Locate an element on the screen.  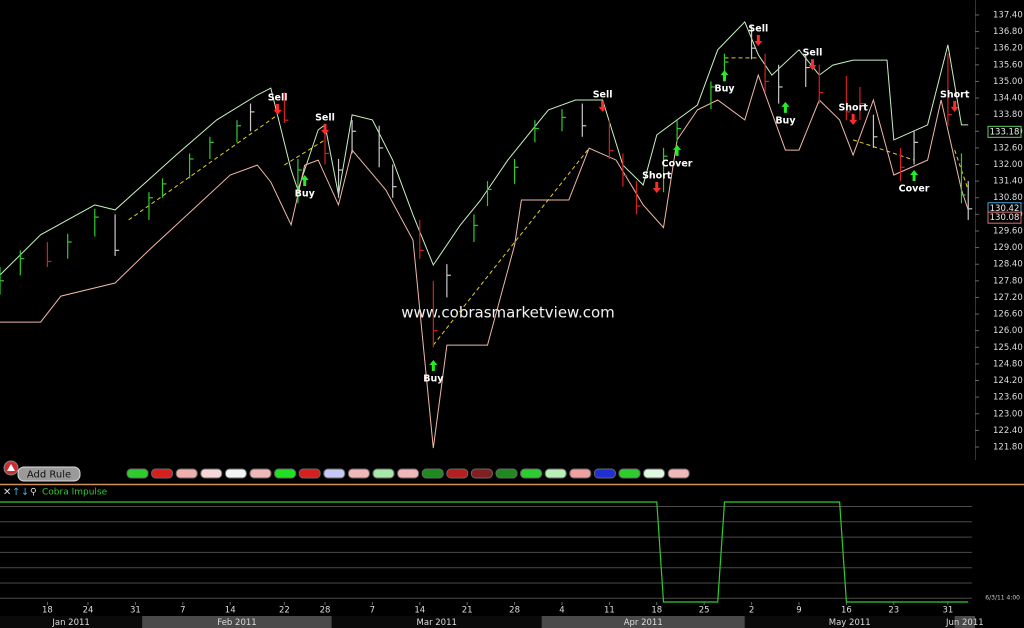
rule-icon-glyph is located at coordinates (11, 467).